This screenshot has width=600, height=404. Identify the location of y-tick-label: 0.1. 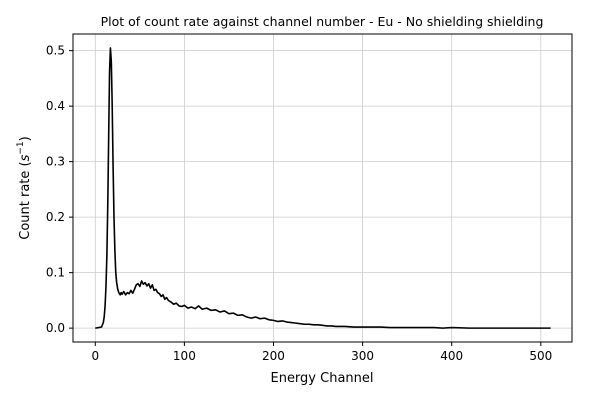
(55, 273).